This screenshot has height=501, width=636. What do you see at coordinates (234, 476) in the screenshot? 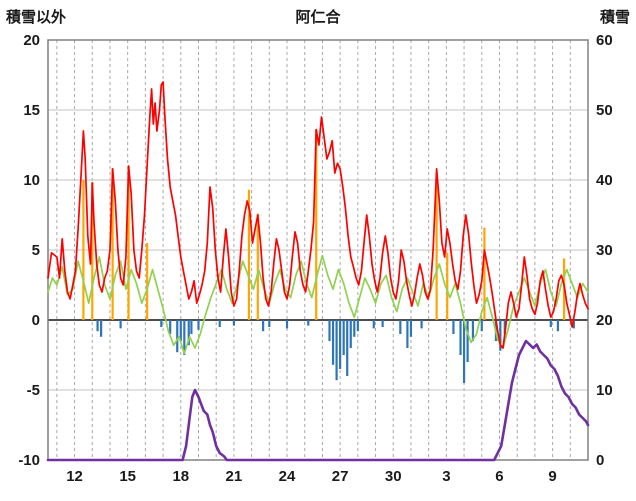
I see `x-axis-tick-label: 21` at bounding box center [234, 476].